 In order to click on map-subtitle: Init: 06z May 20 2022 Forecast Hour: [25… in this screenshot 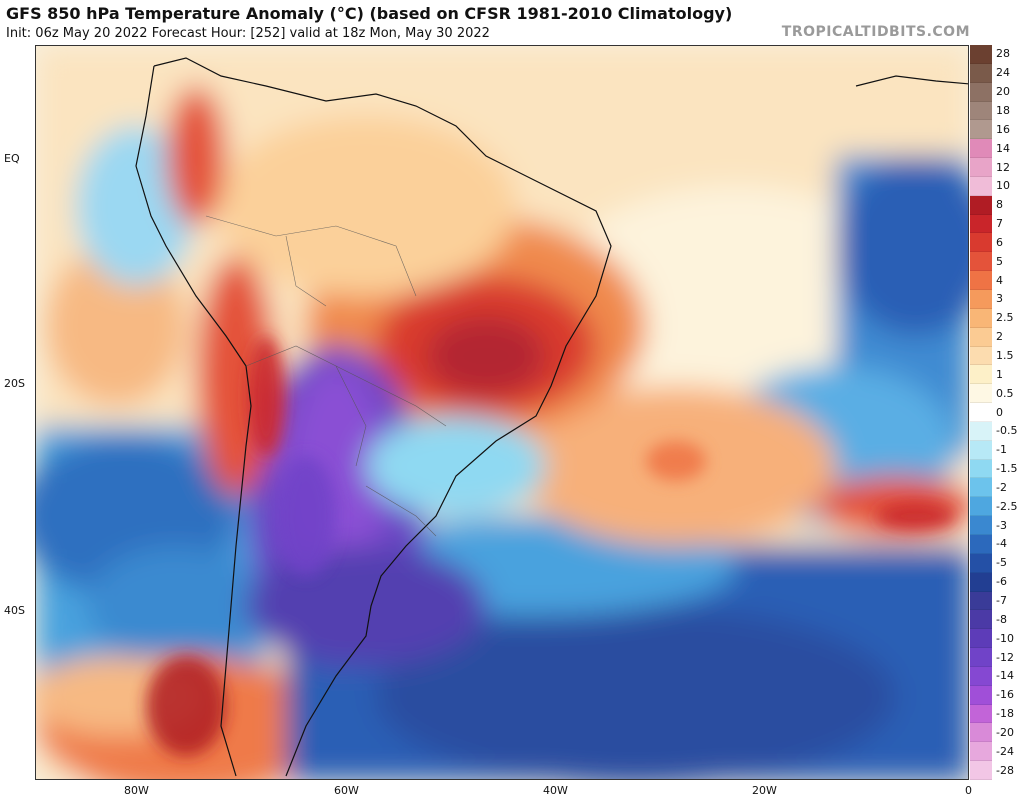, I will do `click(248, 33)`.